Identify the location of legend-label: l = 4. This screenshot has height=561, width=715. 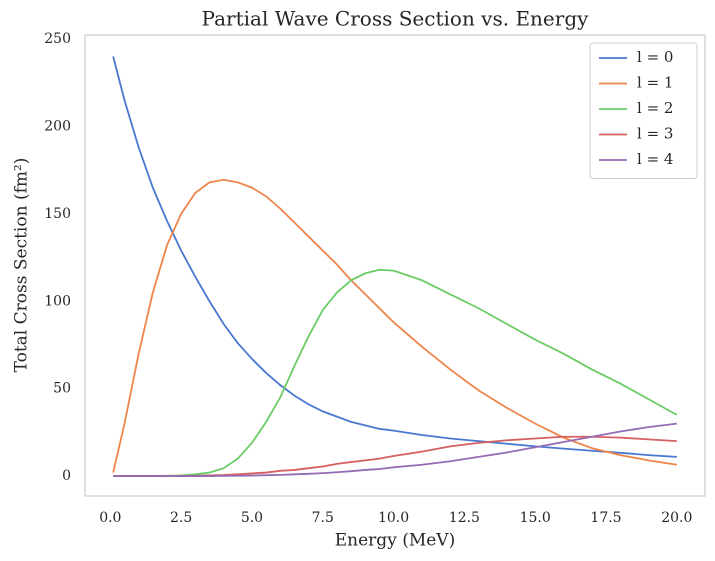
(655, 159).